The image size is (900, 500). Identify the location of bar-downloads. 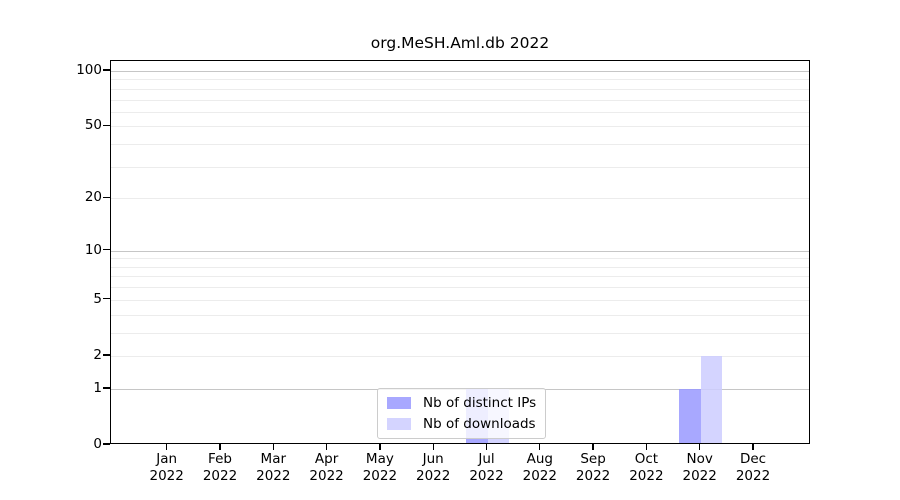
(711, 399).